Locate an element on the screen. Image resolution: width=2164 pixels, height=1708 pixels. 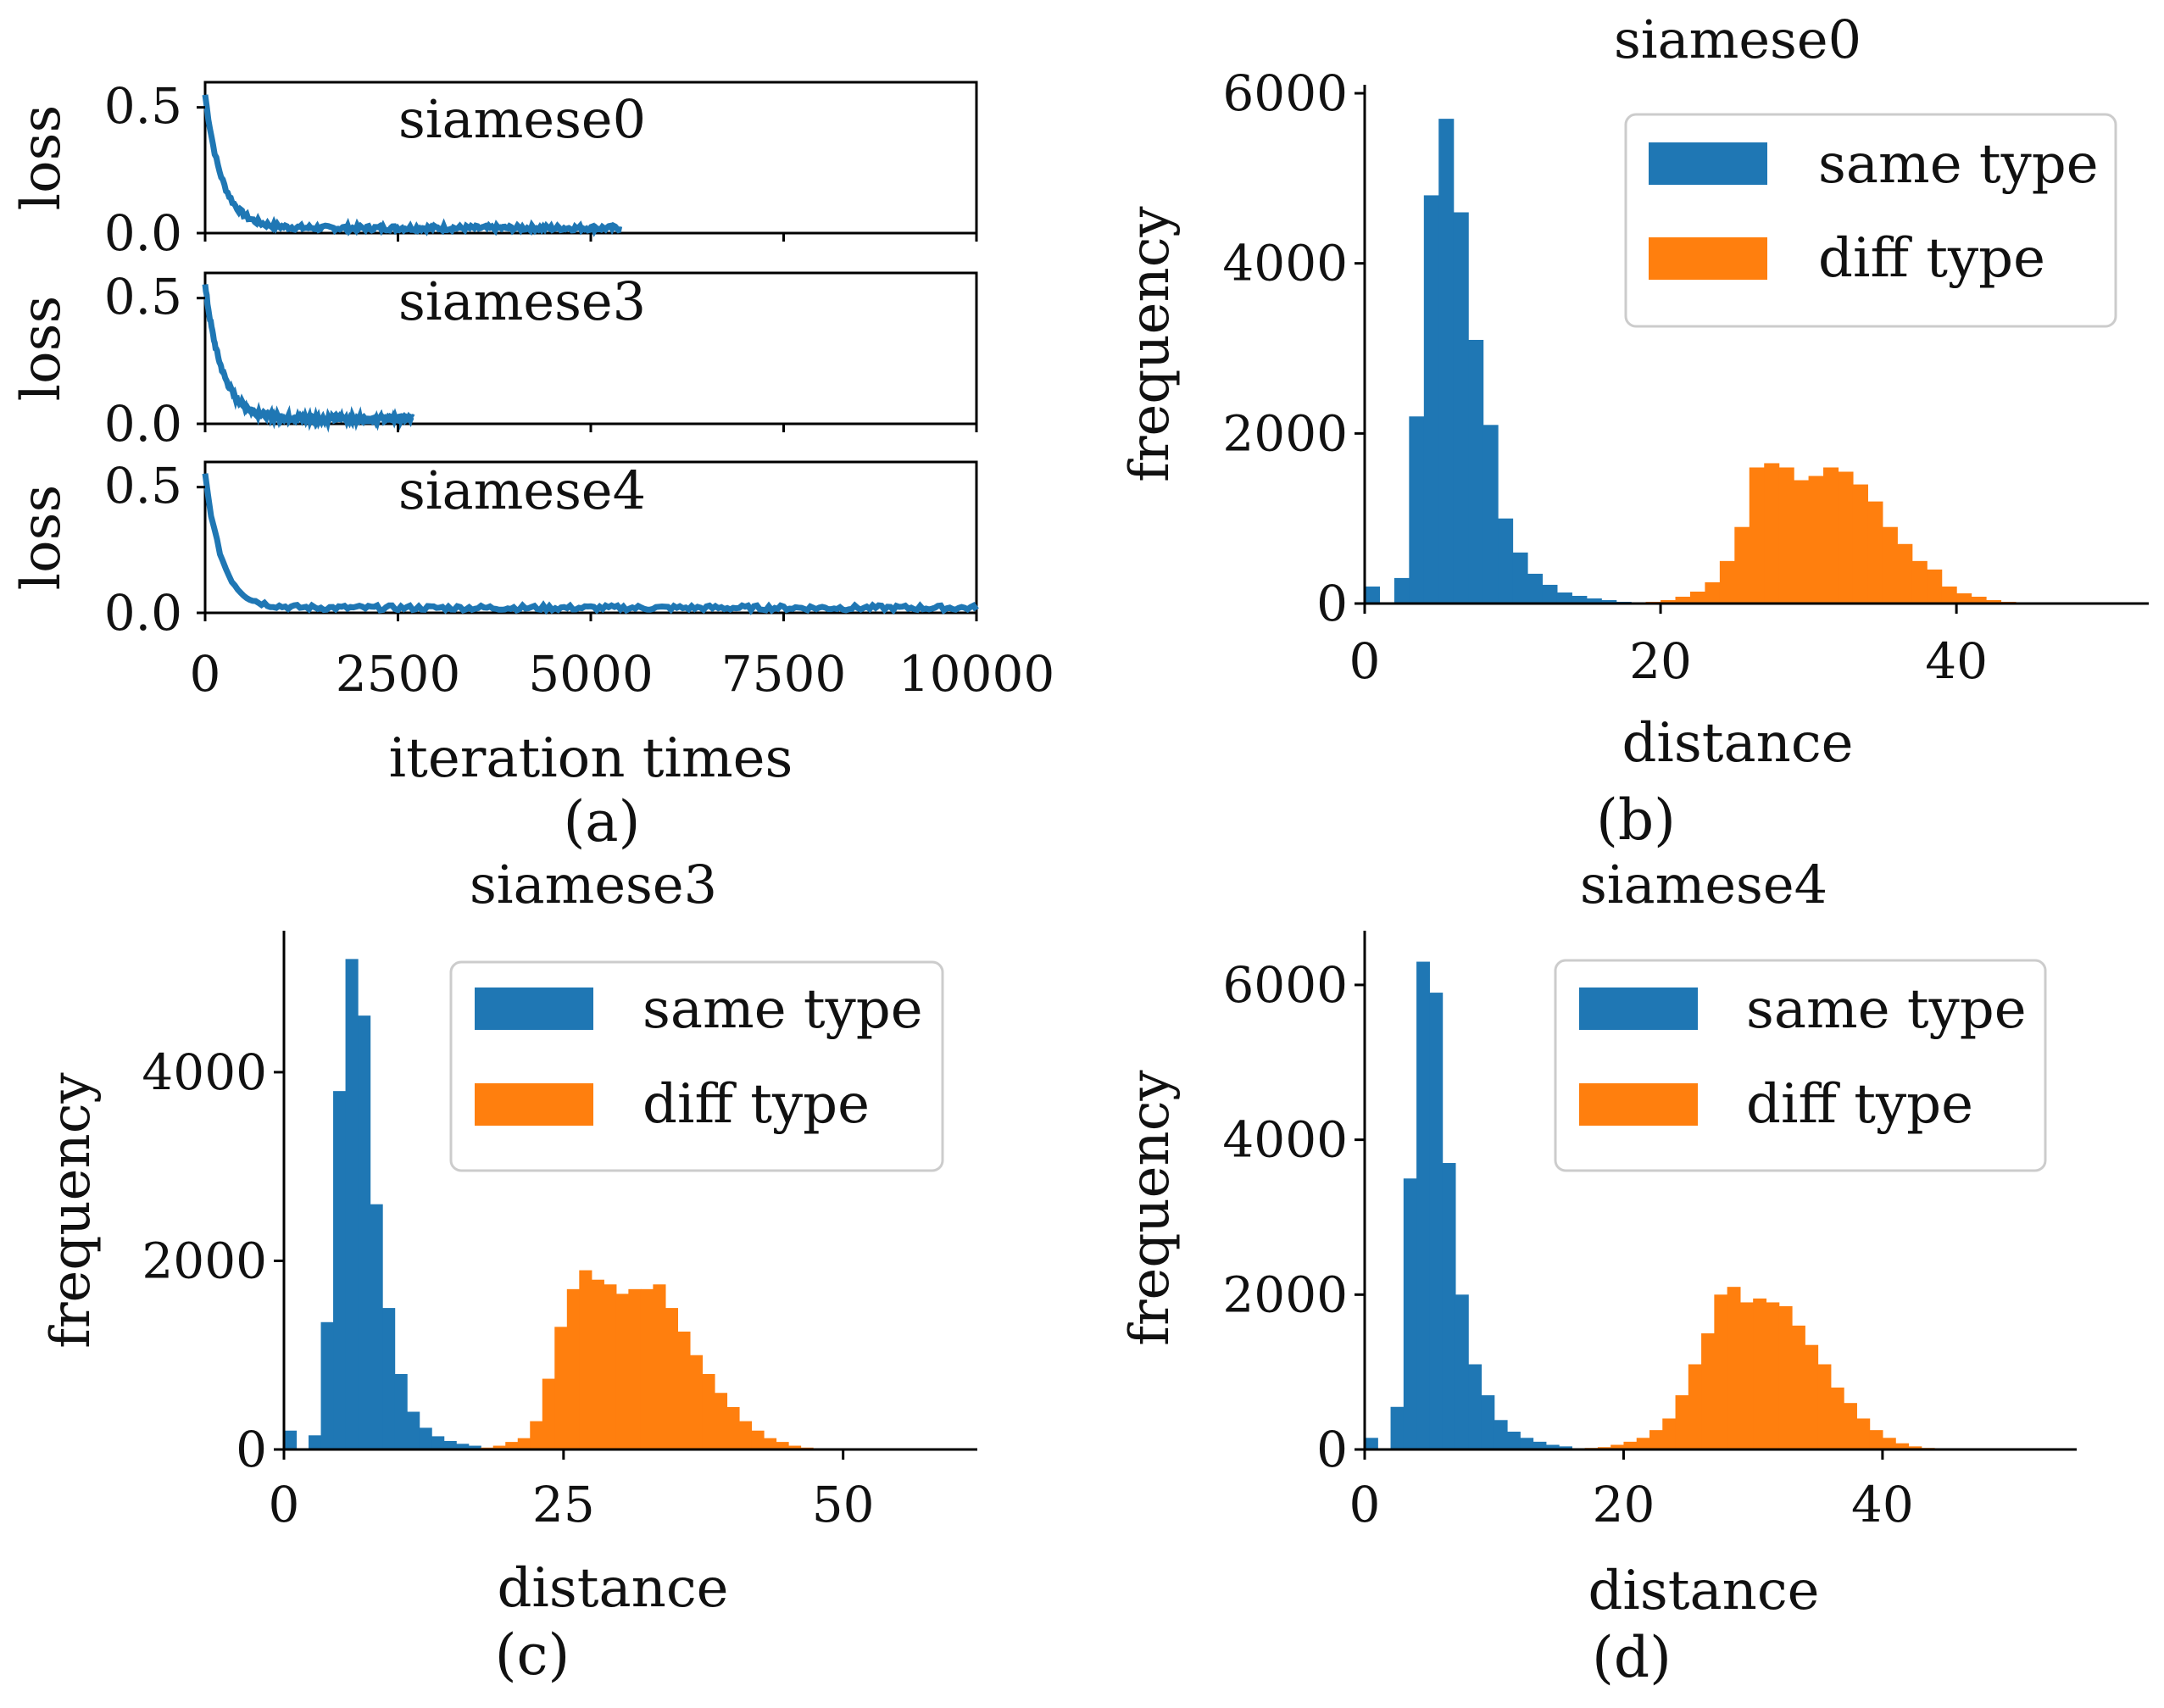
histogram-axes is located at coordinates (1756, 345).